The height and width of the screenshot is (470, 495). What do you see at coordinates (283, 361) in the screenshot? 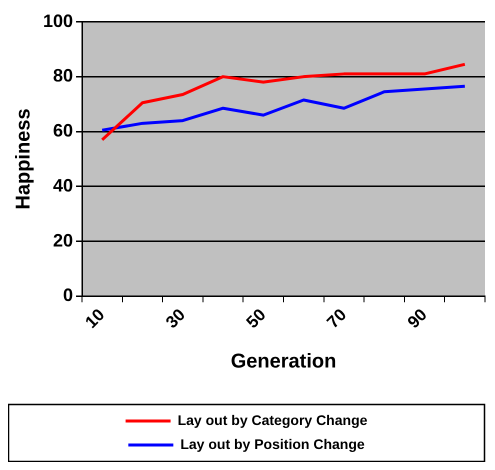
I see `x-axis-title: Generation` at bounding box center [283, 361].